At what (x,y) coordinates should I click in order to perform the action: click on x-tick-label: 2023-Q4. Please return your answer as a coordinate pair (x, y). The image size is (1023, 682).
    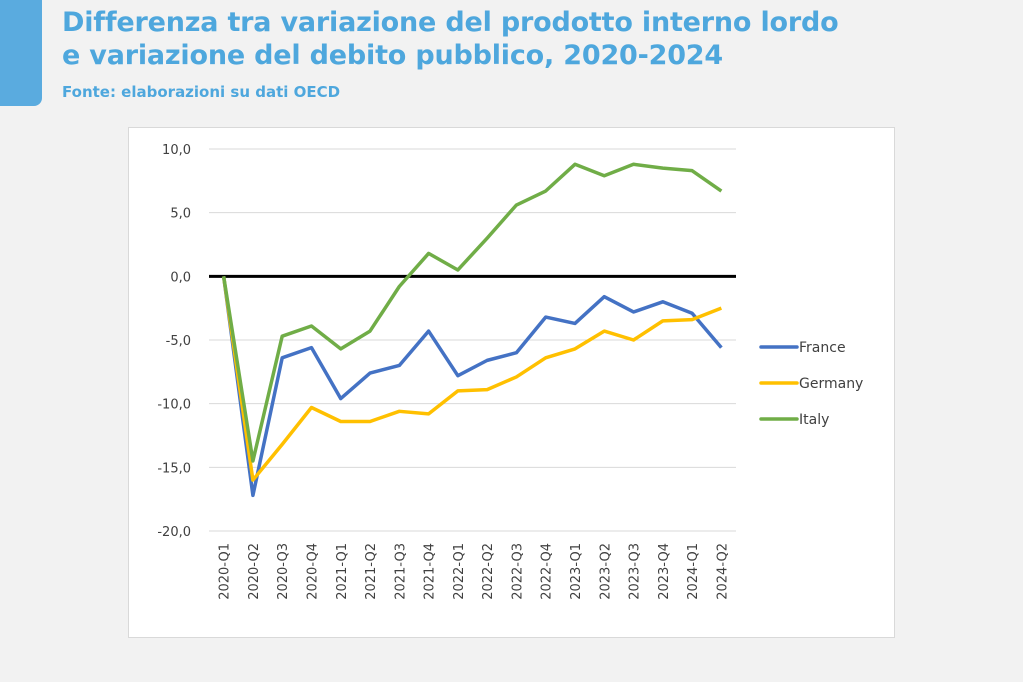
    Looking at the image, I should click on (664, 571).